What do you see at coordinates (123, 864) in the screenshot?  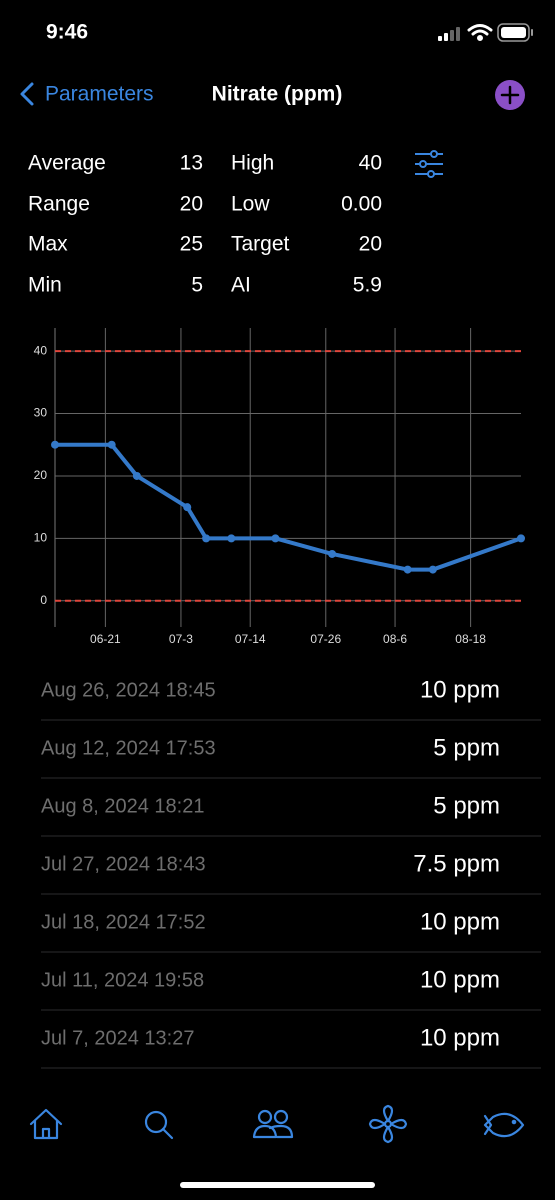 I see `entry-date: Jul 27, 2024 18:43` at bounding box center [123, 864].